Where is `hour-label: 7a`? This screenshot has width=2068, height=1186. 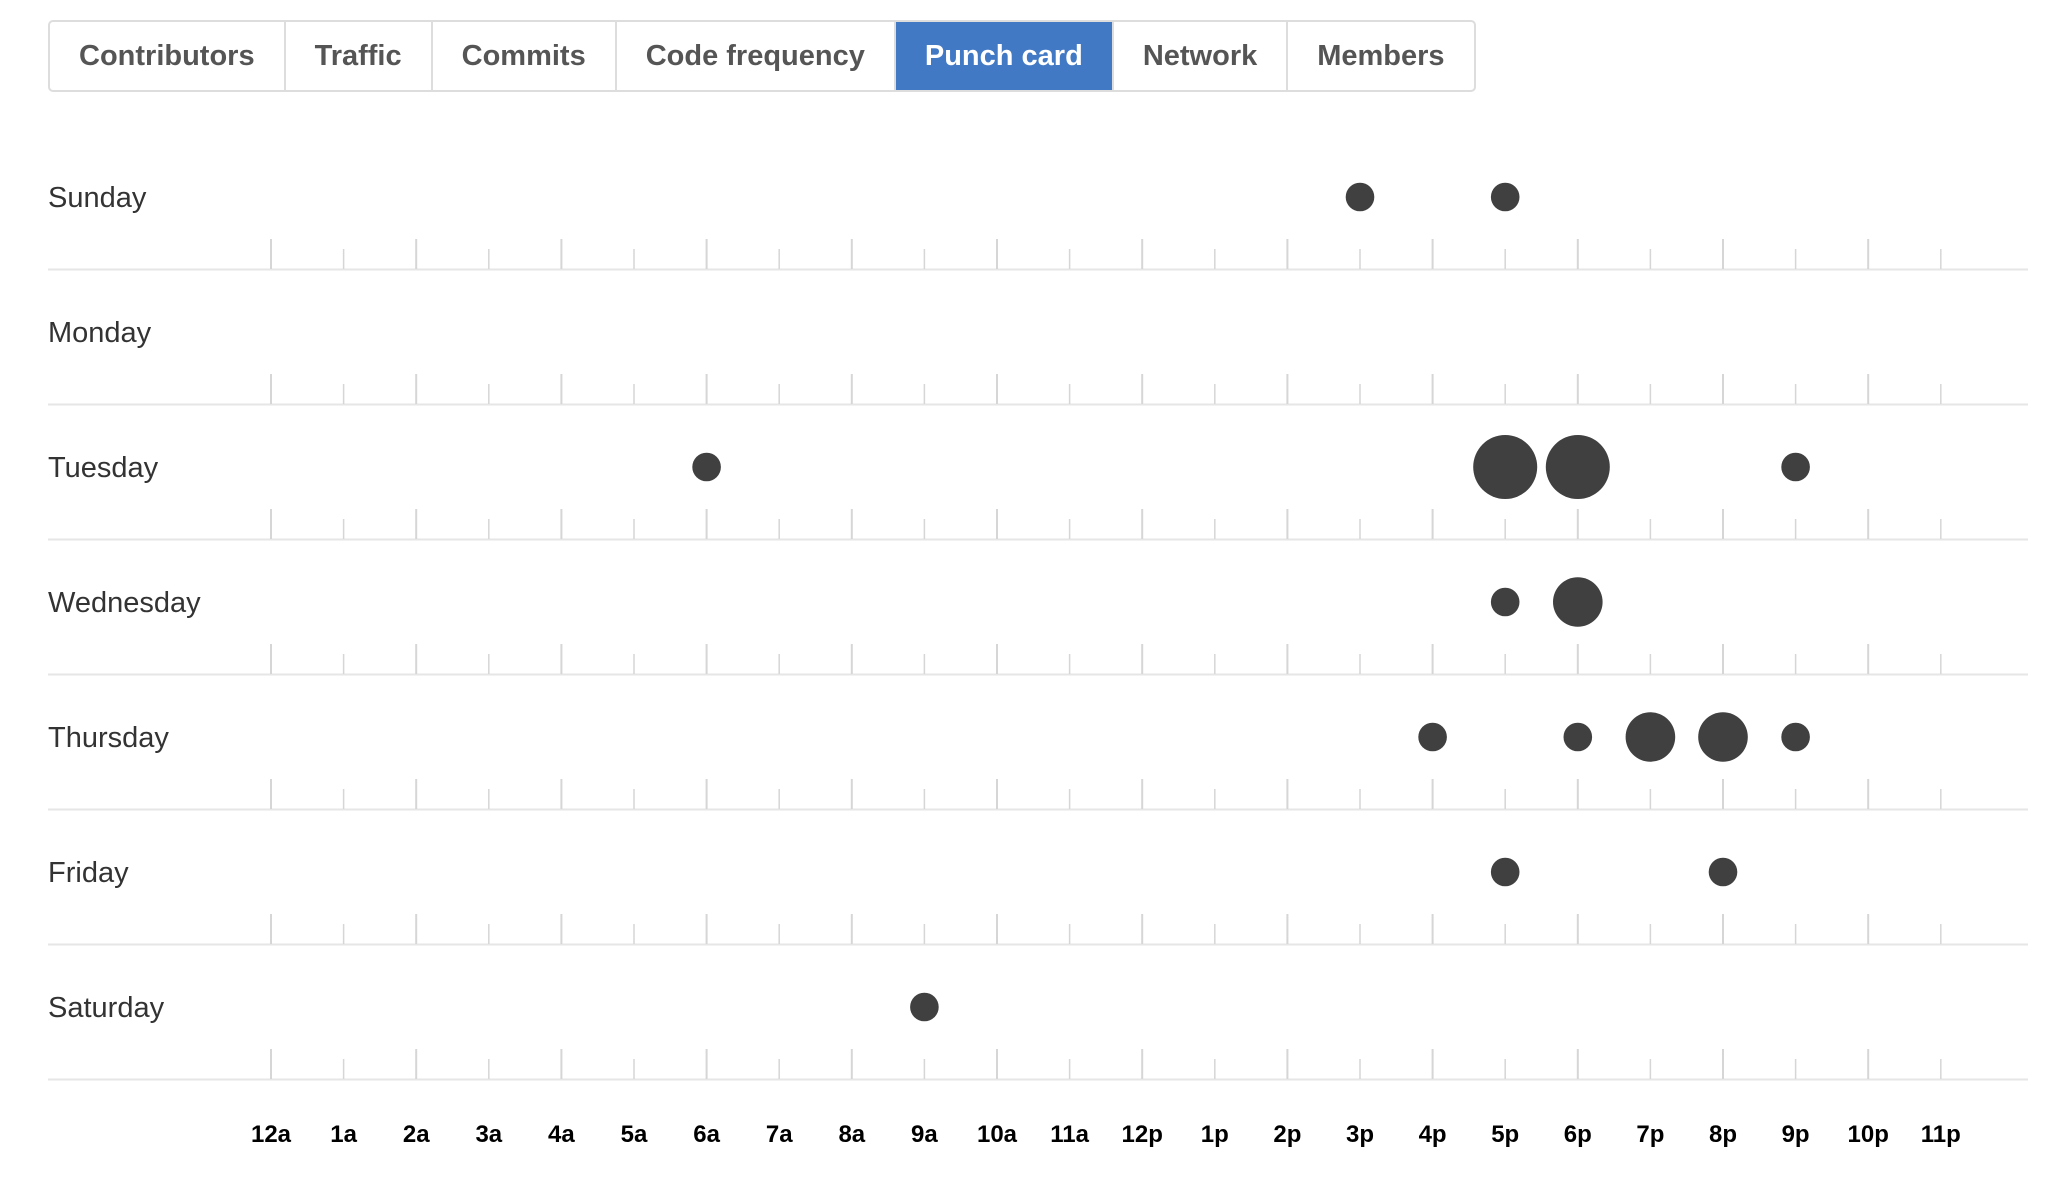 hour-label: 7a is located at coordinates (779, 1134).